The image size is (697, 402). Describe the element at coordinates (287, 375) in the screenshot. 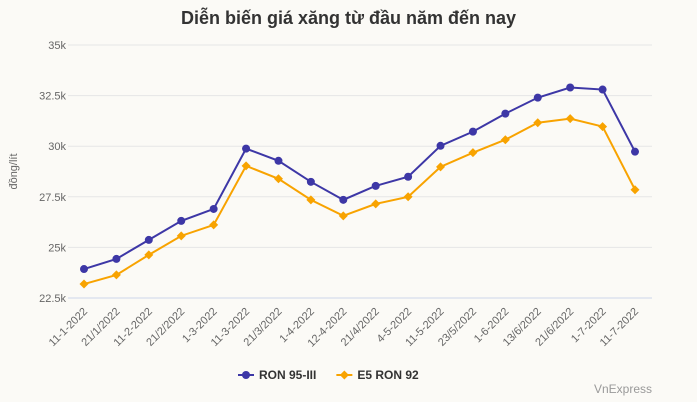

I see `legend-item: RON 95-III` at that location.